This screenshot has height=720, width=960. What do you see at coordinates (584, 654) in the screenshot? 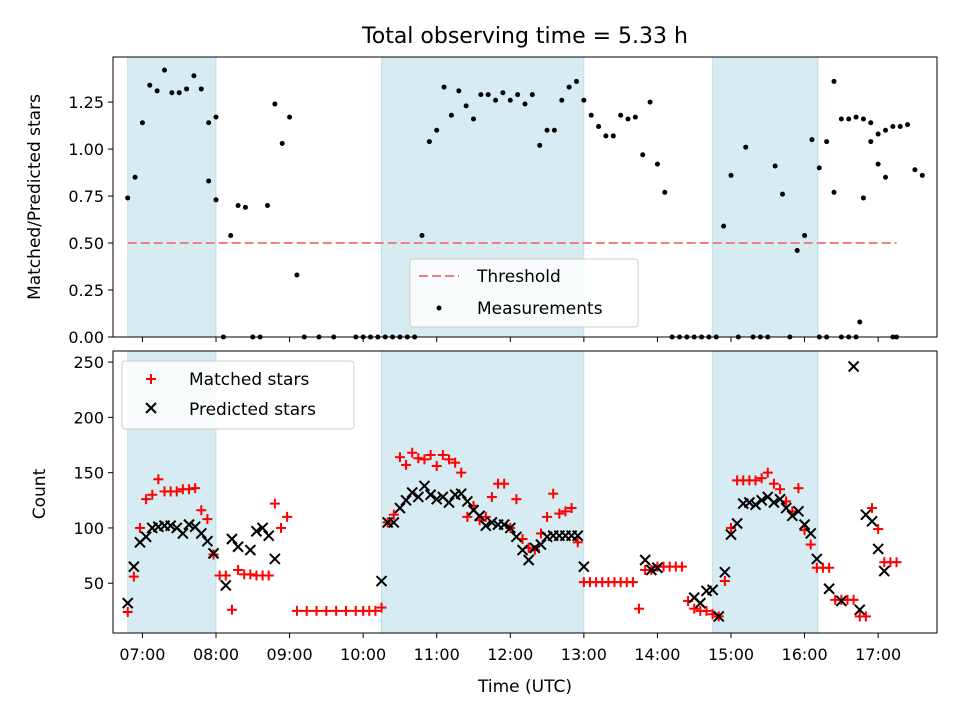
I see `x-tick-label: 13:00` at bounding box center [584, 654].